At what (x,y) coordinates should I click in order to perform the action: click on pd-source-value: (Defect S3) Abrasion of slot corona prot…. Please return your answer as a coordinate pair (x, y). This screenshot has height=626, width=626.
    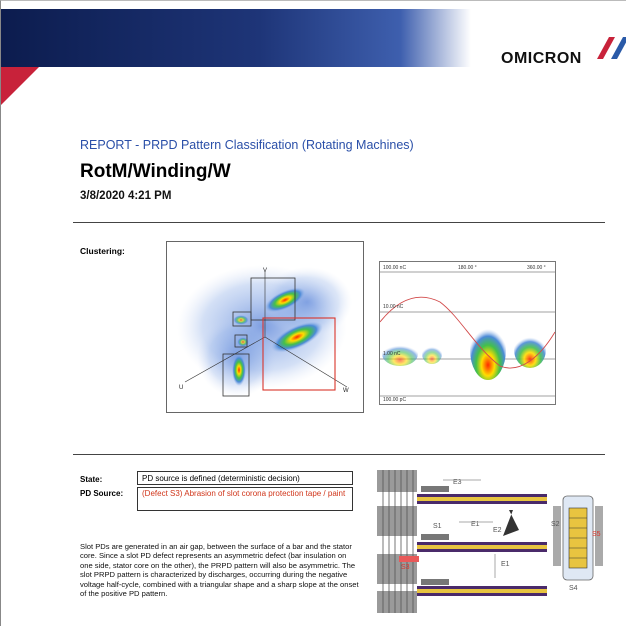
    Looking at the image, I should click on (245, 499).